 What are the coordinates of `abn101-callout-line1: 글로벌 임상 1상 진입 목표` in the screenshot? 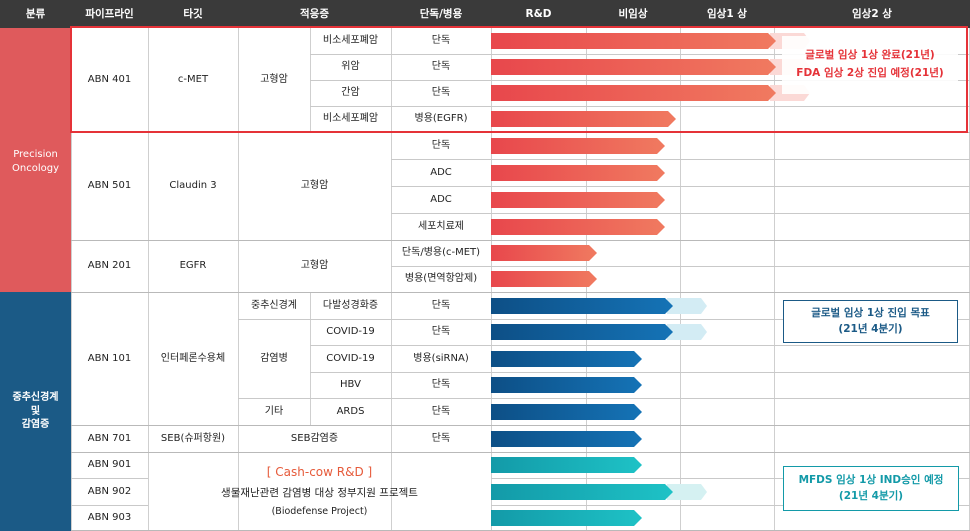 It's located at (870, 312).